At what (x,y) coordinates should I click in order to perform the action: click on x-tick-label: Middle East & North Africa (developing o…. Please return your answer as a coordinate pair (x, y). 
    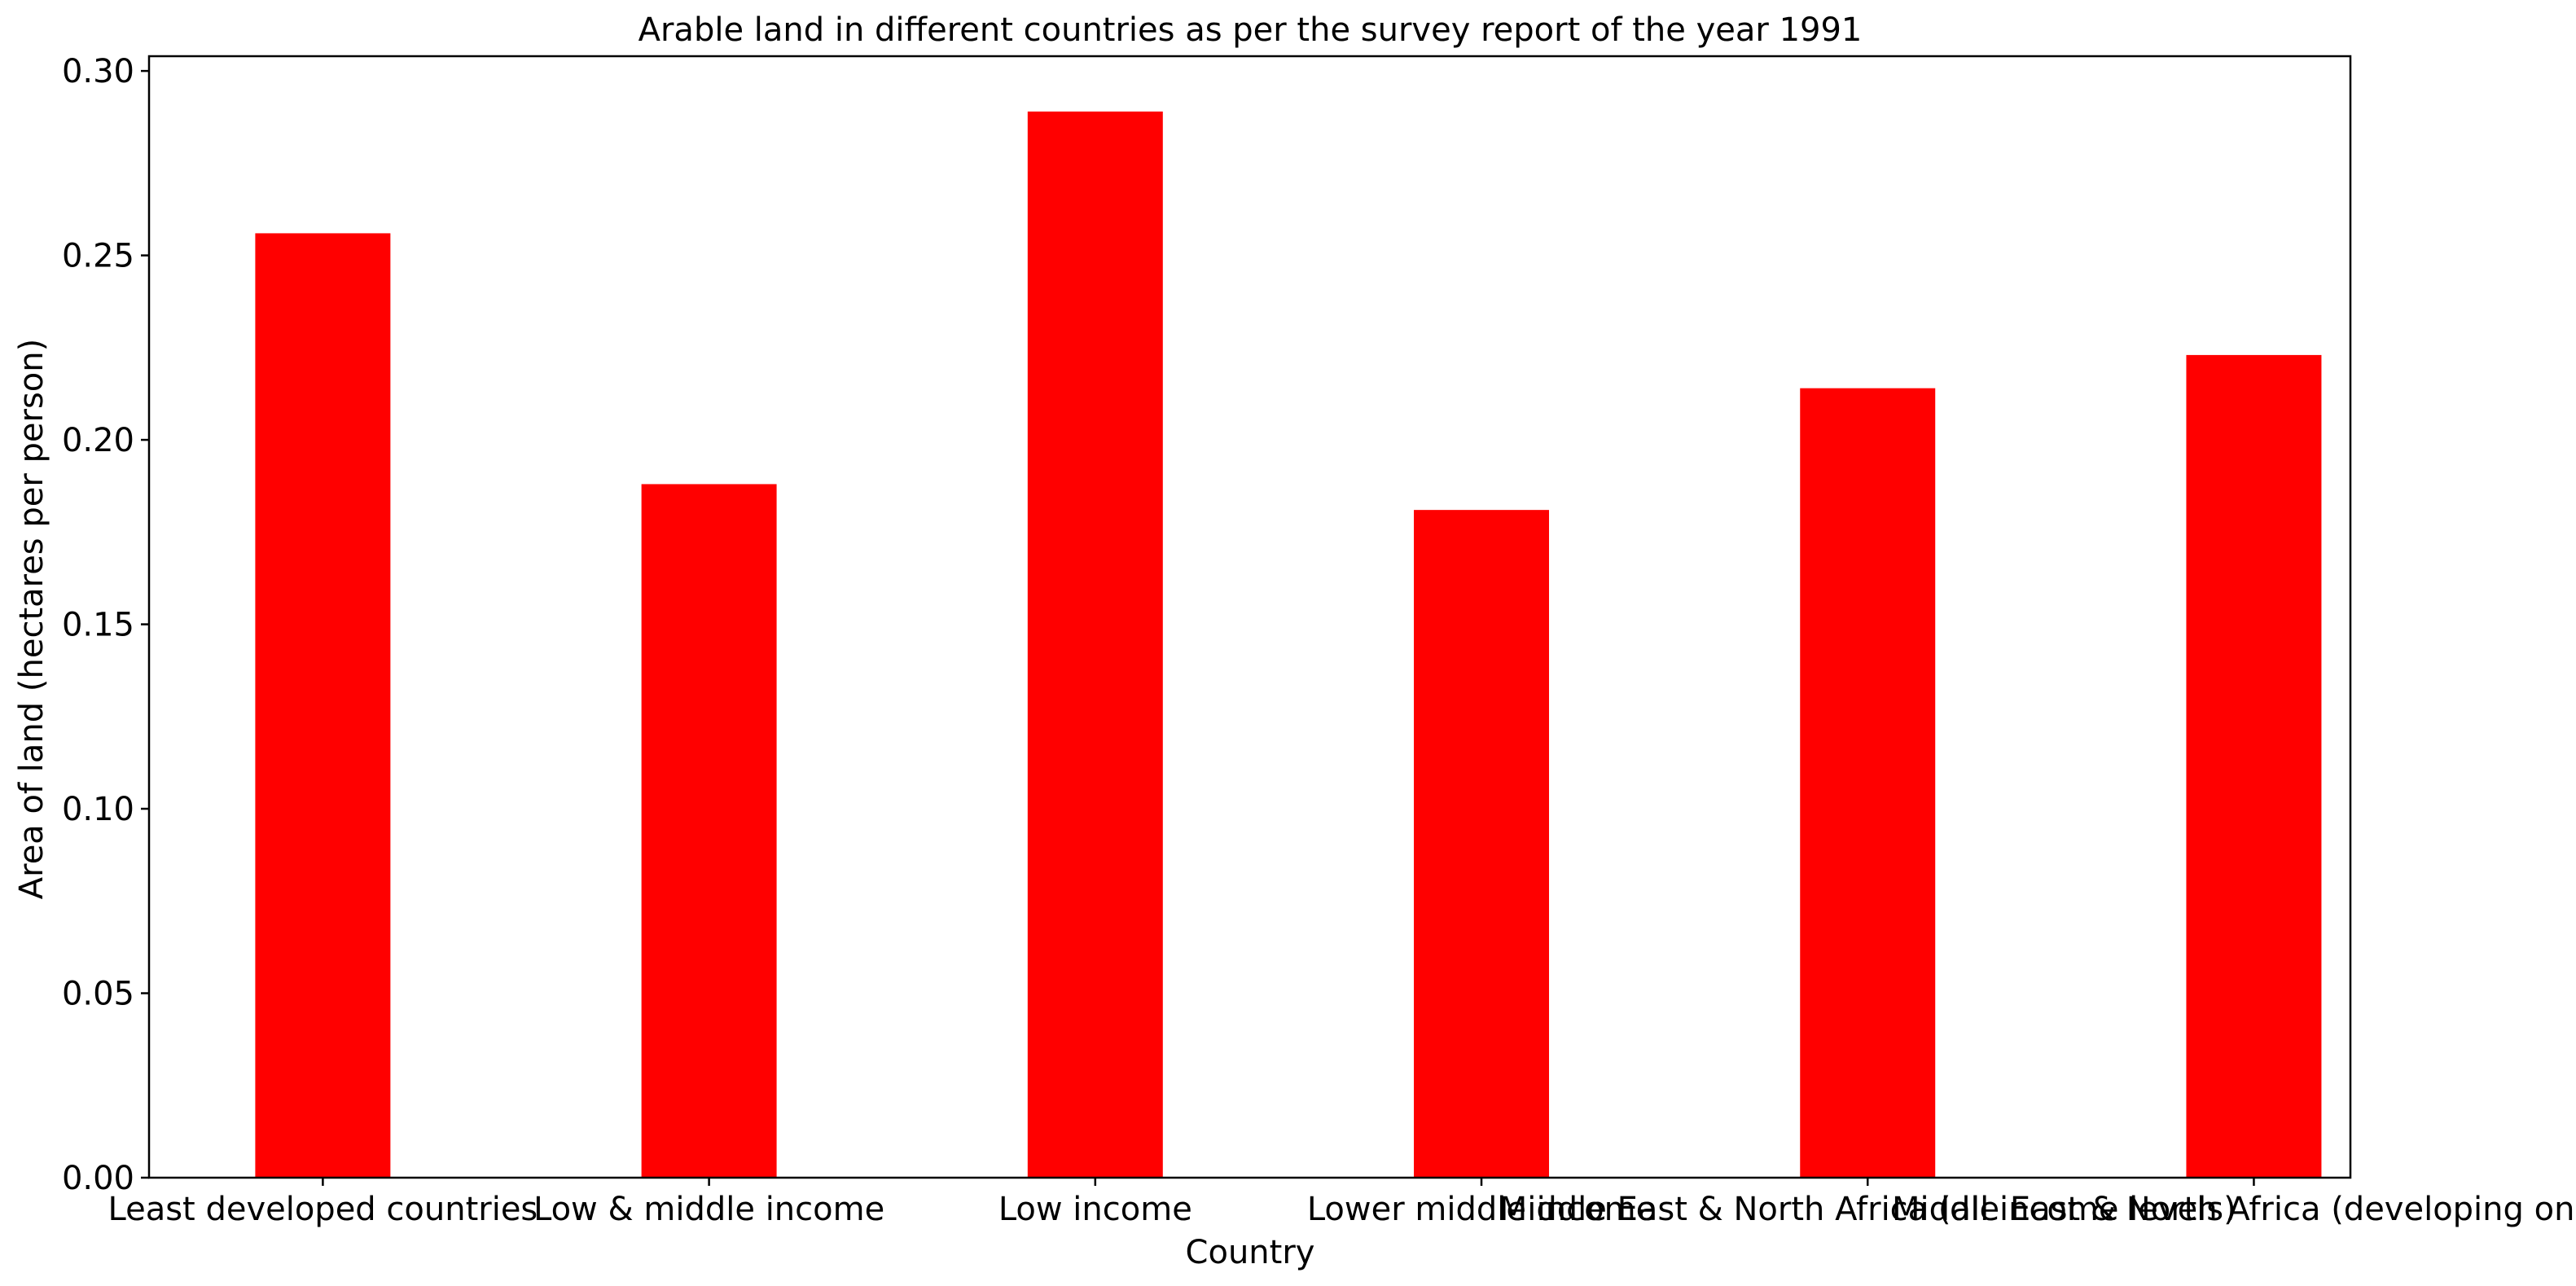
    Looking at the image, I should click on (2234, 1209).